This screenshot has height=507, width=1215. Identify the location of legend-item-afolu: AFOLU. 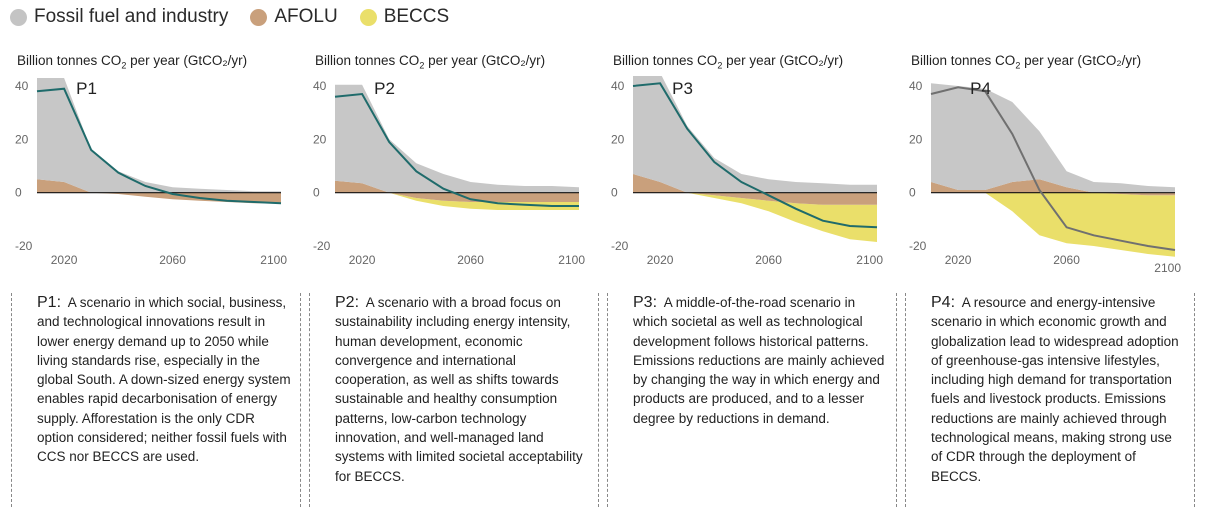
(294, 17).